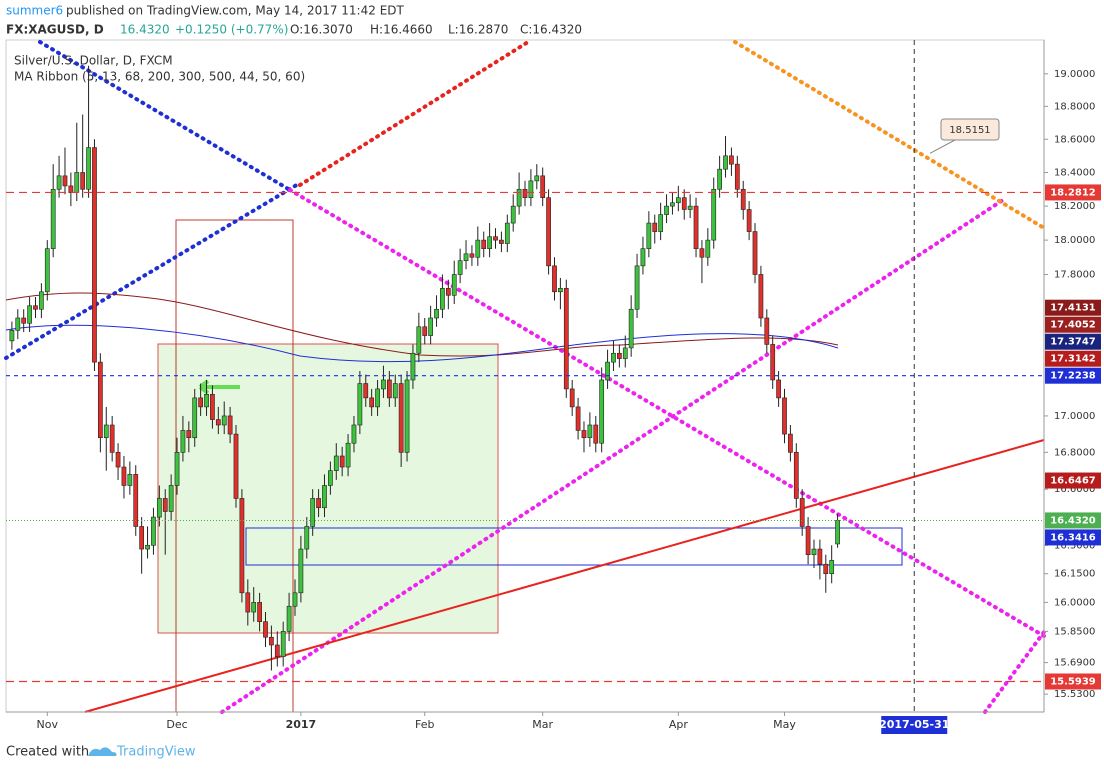 The image size is (1104, 774). What do you see at coordinates (102, 751) in the screenshot?
I see `brand-logo` at bounding box center [102, 751].